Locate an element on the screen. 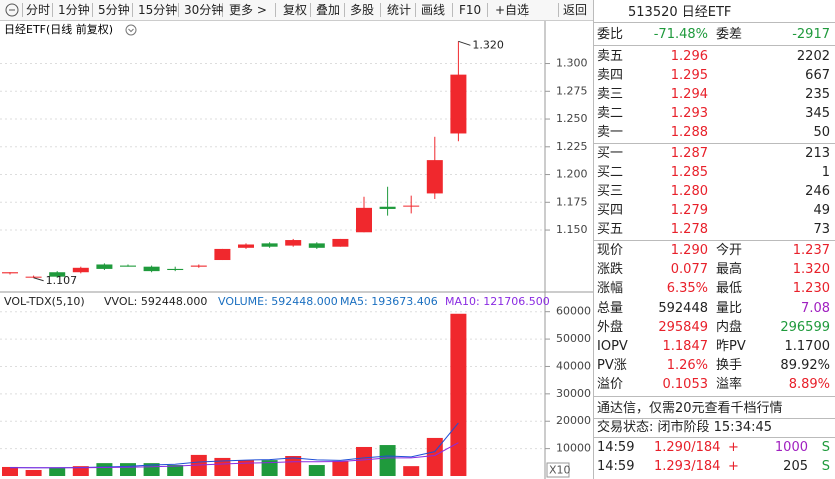 The image size is (835, 479). toolbar-button: F10 is located at coordinates (470, 10).